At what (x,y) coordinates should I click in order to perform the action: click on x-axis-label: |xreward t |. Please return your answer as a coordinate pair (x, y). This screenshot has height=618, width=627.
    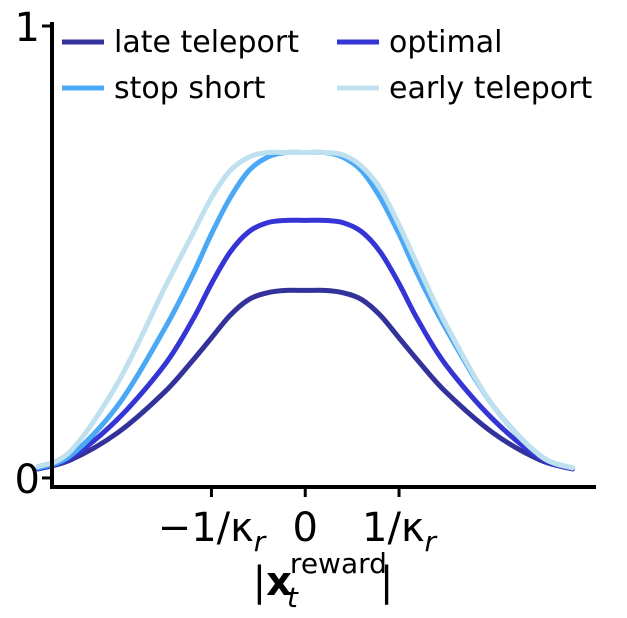
    Looking at the image, I should click on (323, 580).